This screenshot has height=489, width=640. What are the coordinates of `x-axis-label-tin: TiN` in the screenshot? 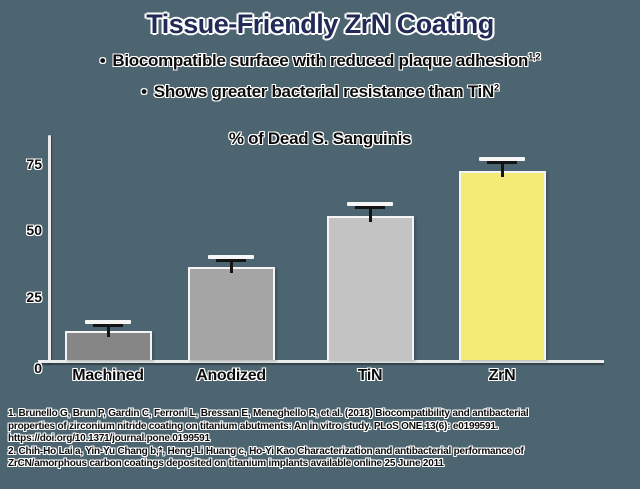 It's located at (370, 375).